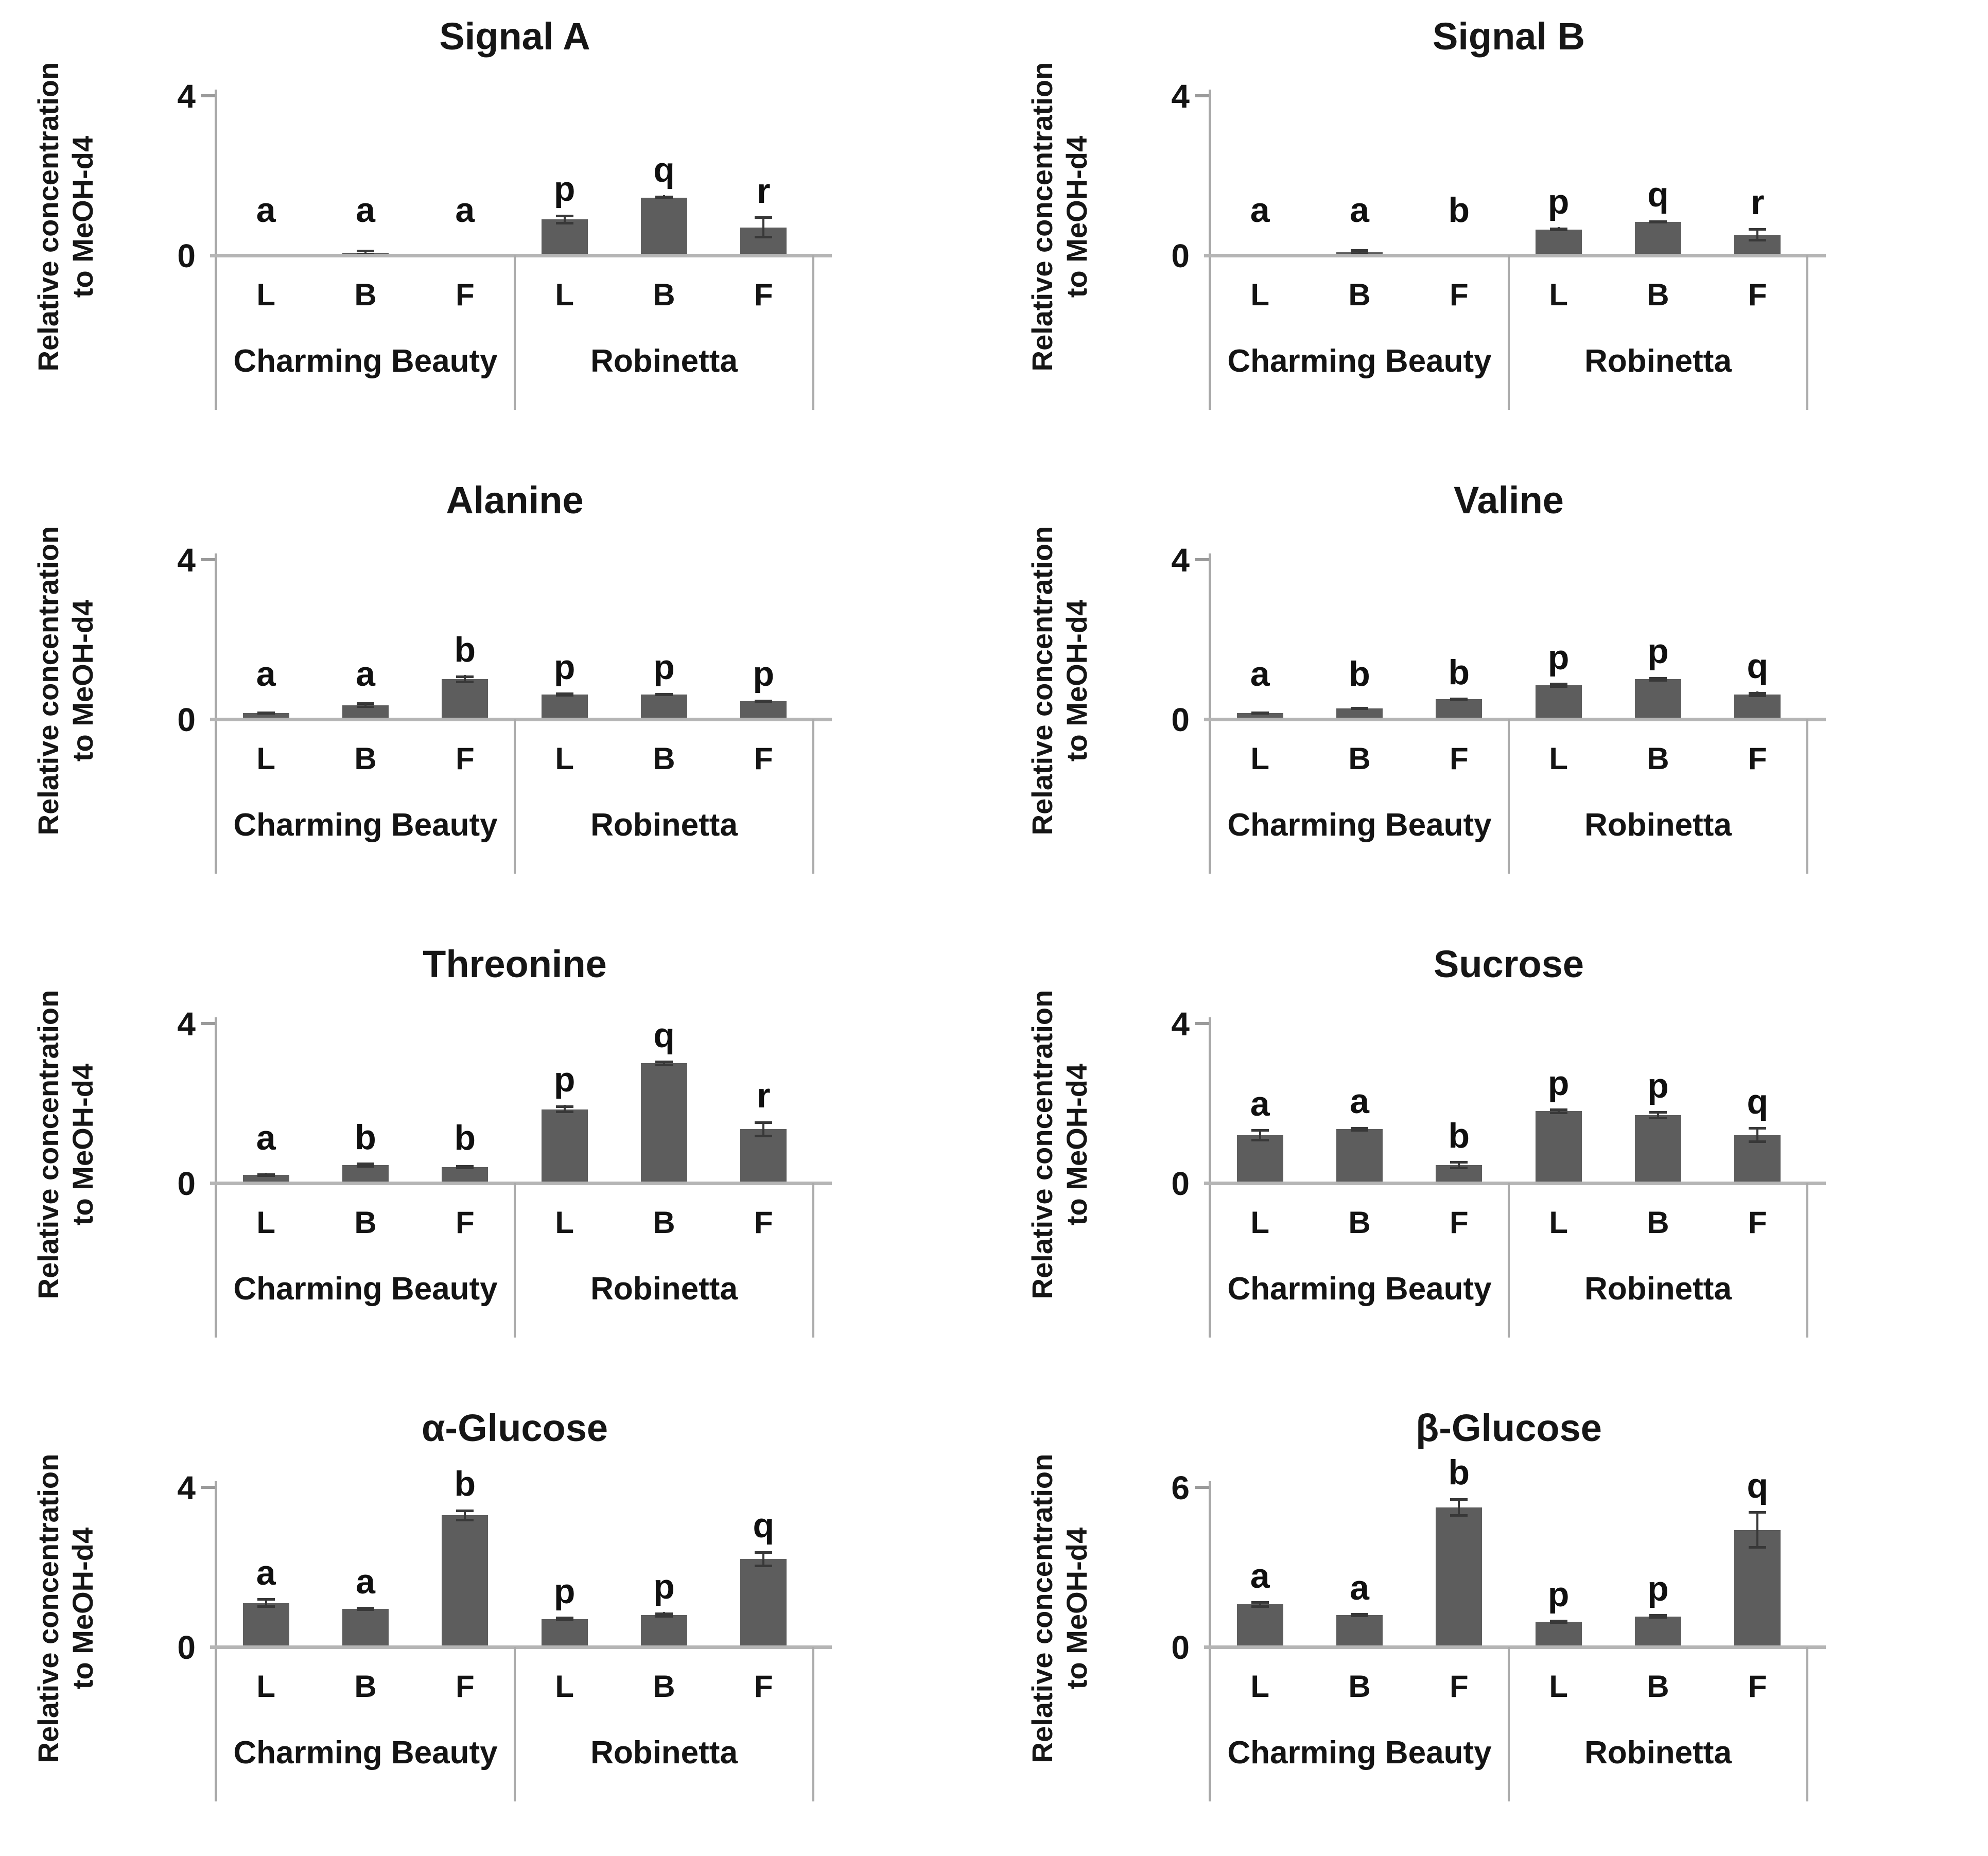  What do you see at coordinates (1210, 713) in the screenshot?
I see `y-axis-line` at bounding box center [1210, 713].